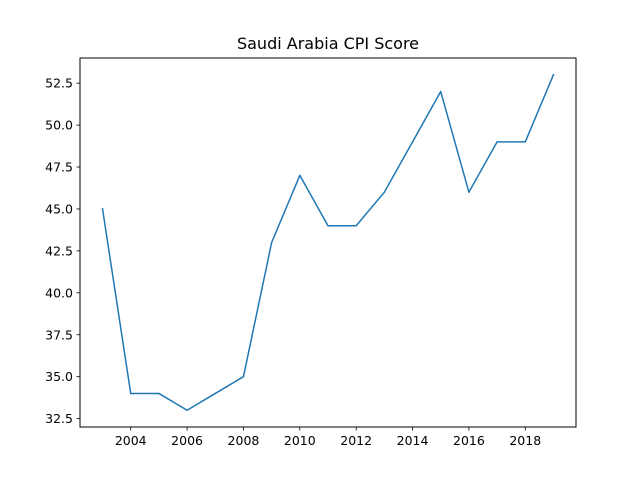 Image resolution: width=640 pixels, height=480 pixels. Describe the element at coordinates (59, 376) in the screenshot. I see `y-tick-label: 35.0` at that location.